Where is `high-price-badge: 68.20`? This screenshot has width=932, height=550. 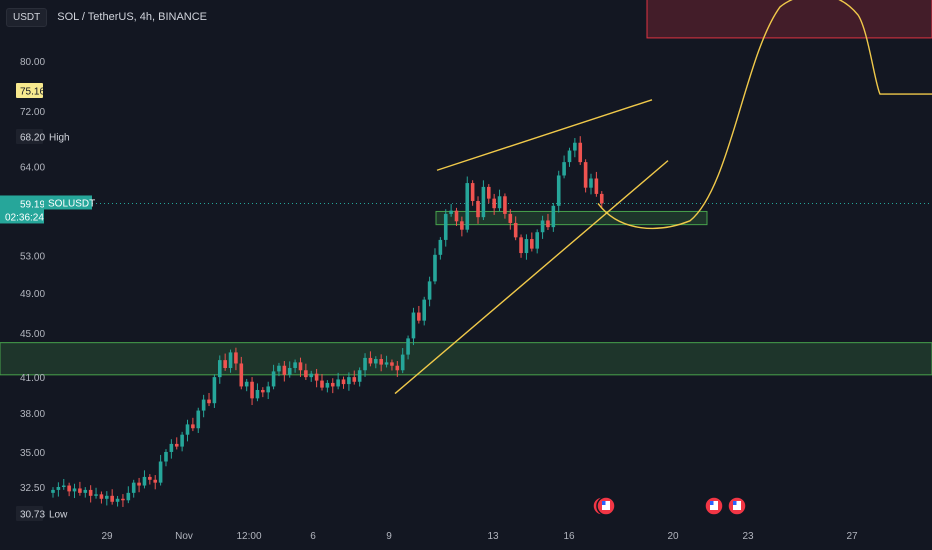 high-price-badge: 68.20 is located at coordinates (32, 137).